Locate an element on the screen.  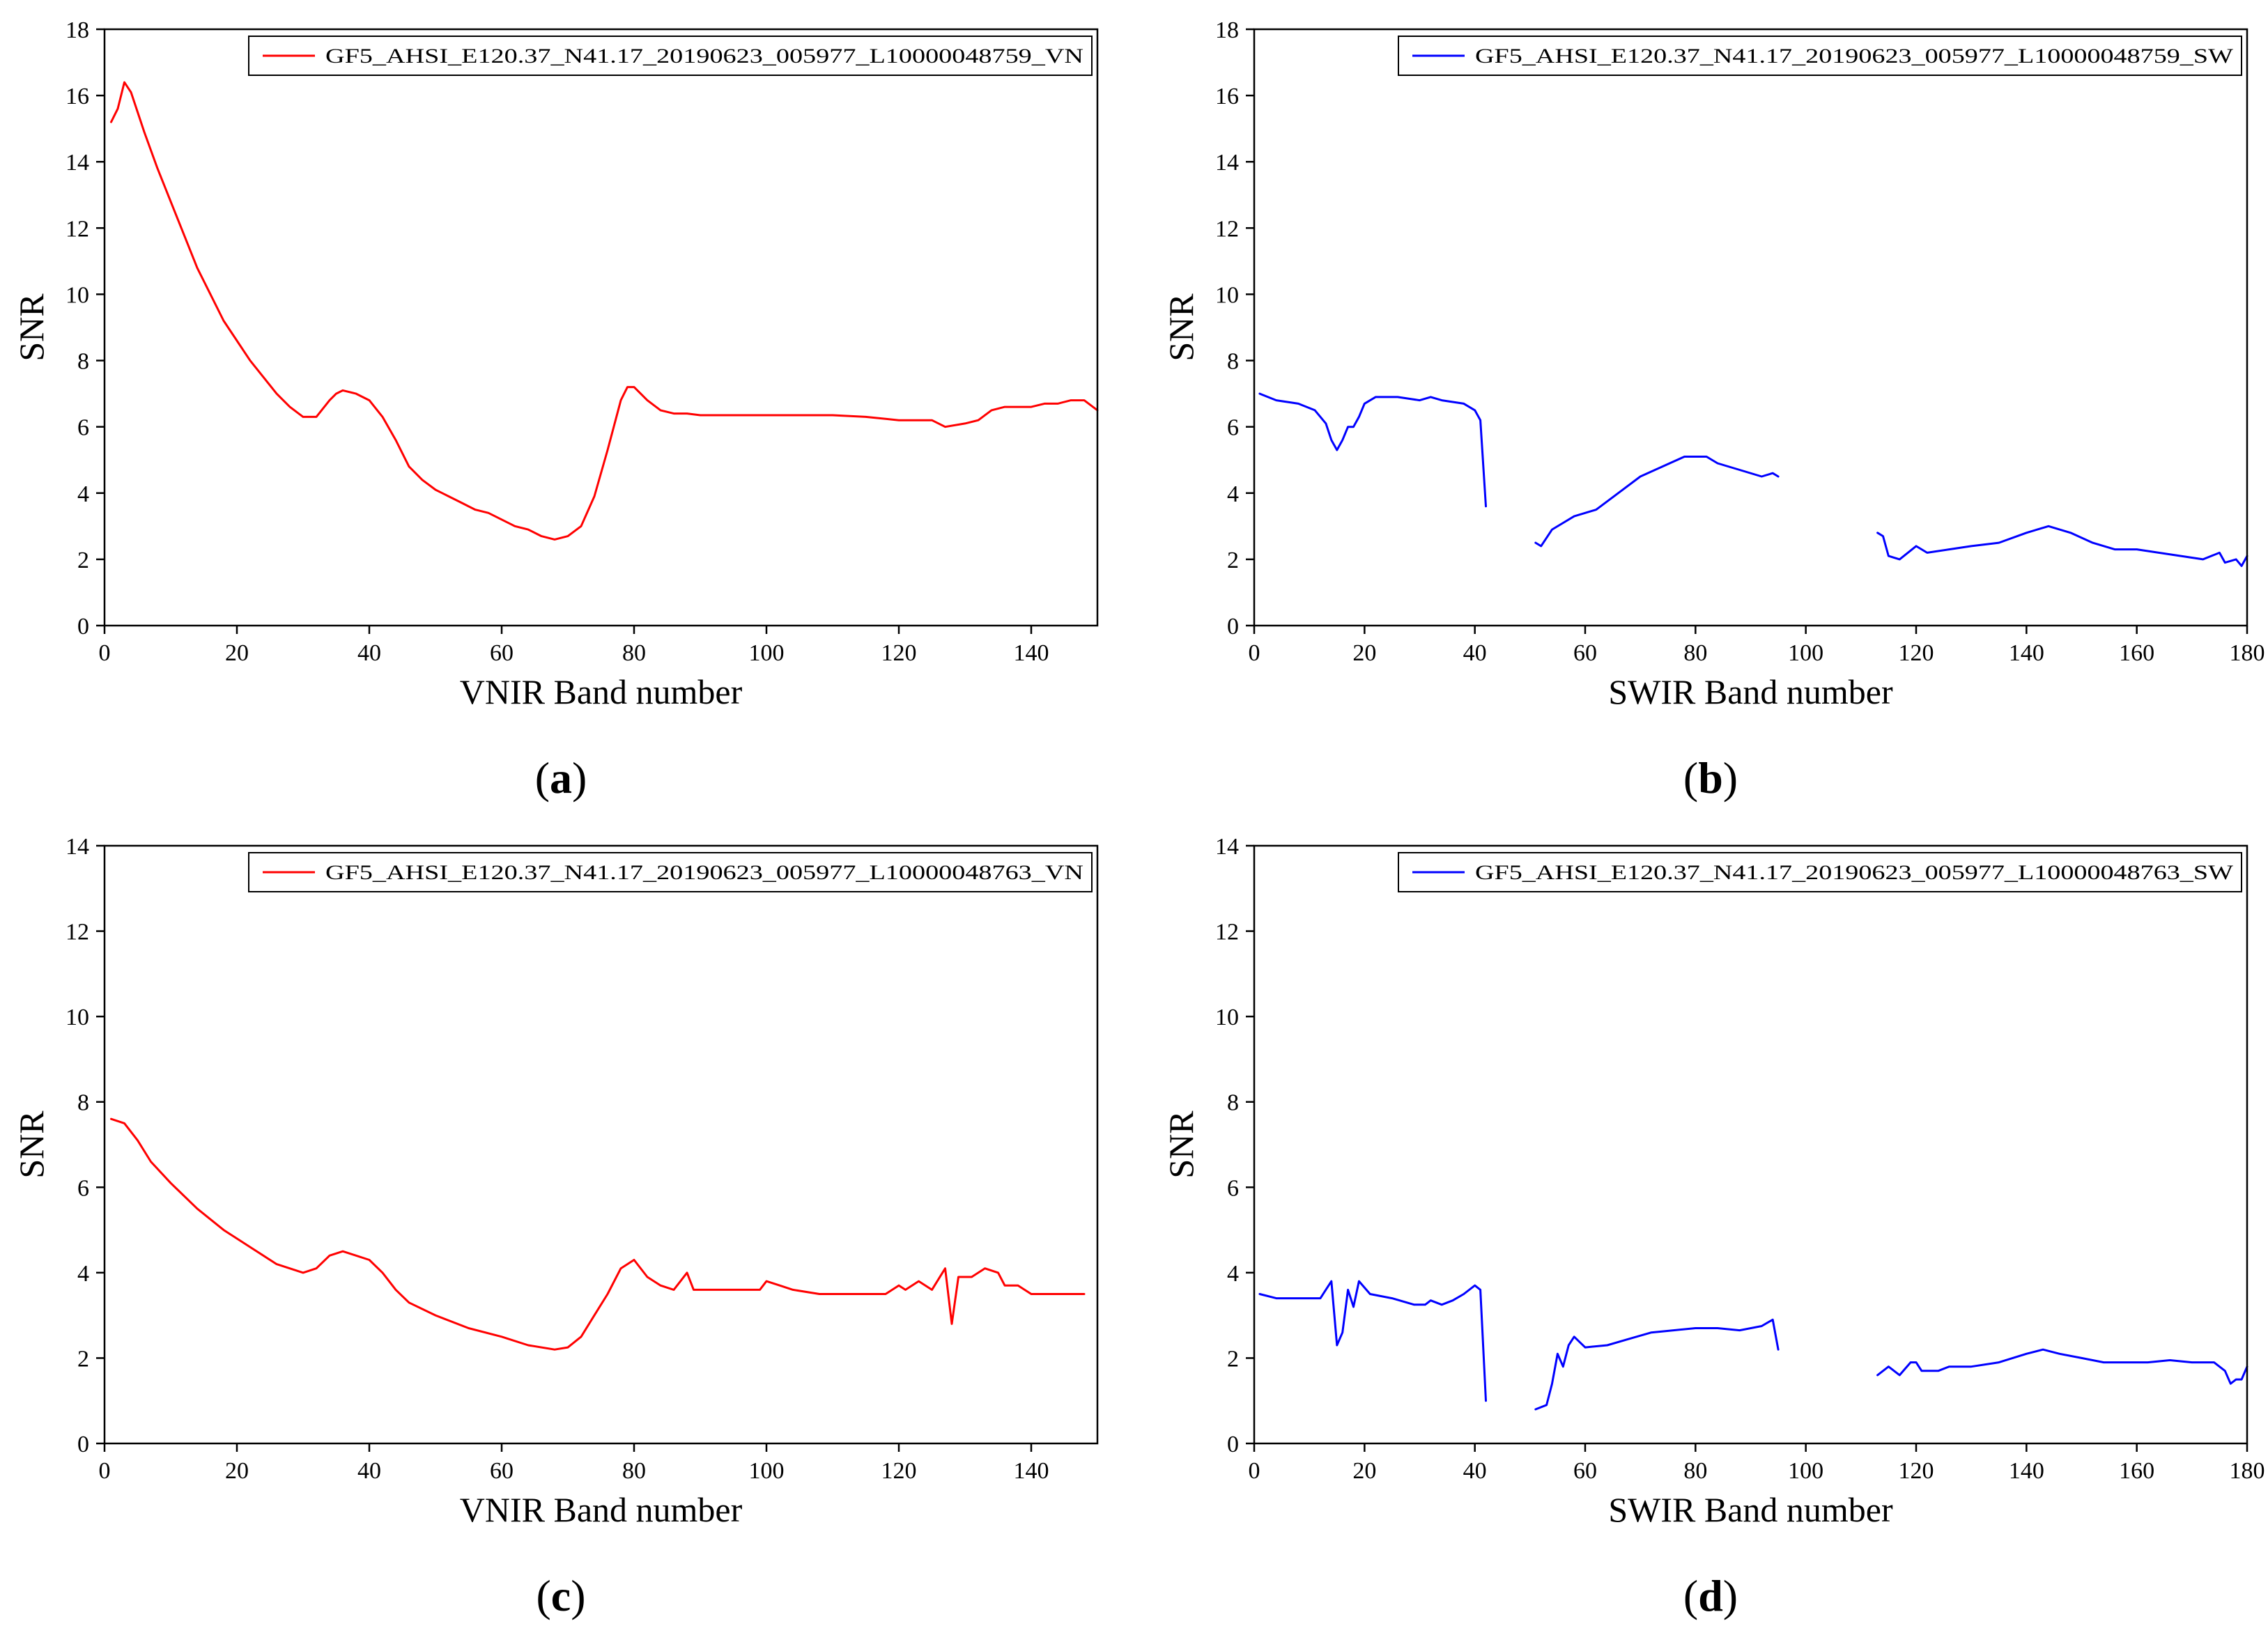
panel-caption-c: (c) is located at coordinates (560, 1595).